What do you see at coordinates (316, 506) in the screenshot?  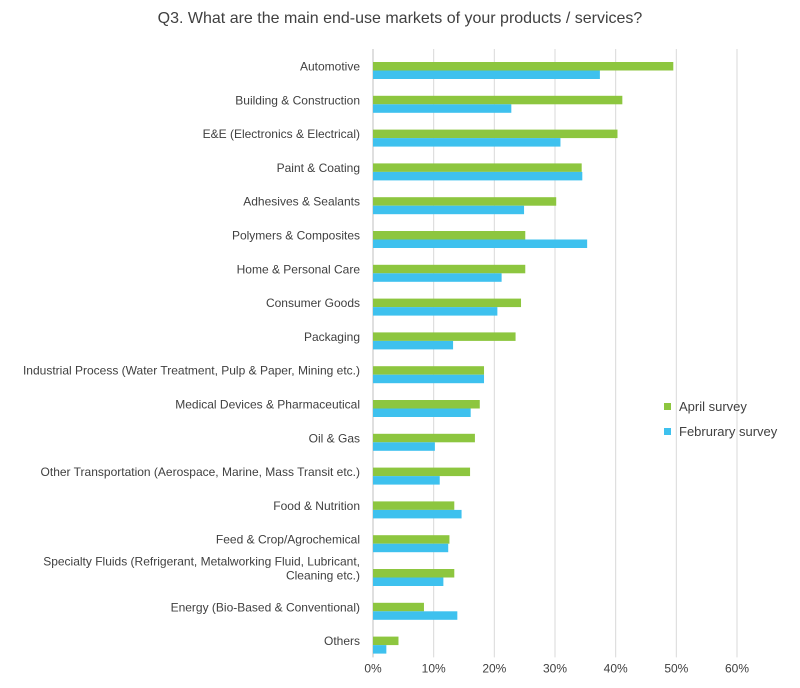 I see `category-label: Food & Nutrition` at bounding box center [316, 506].